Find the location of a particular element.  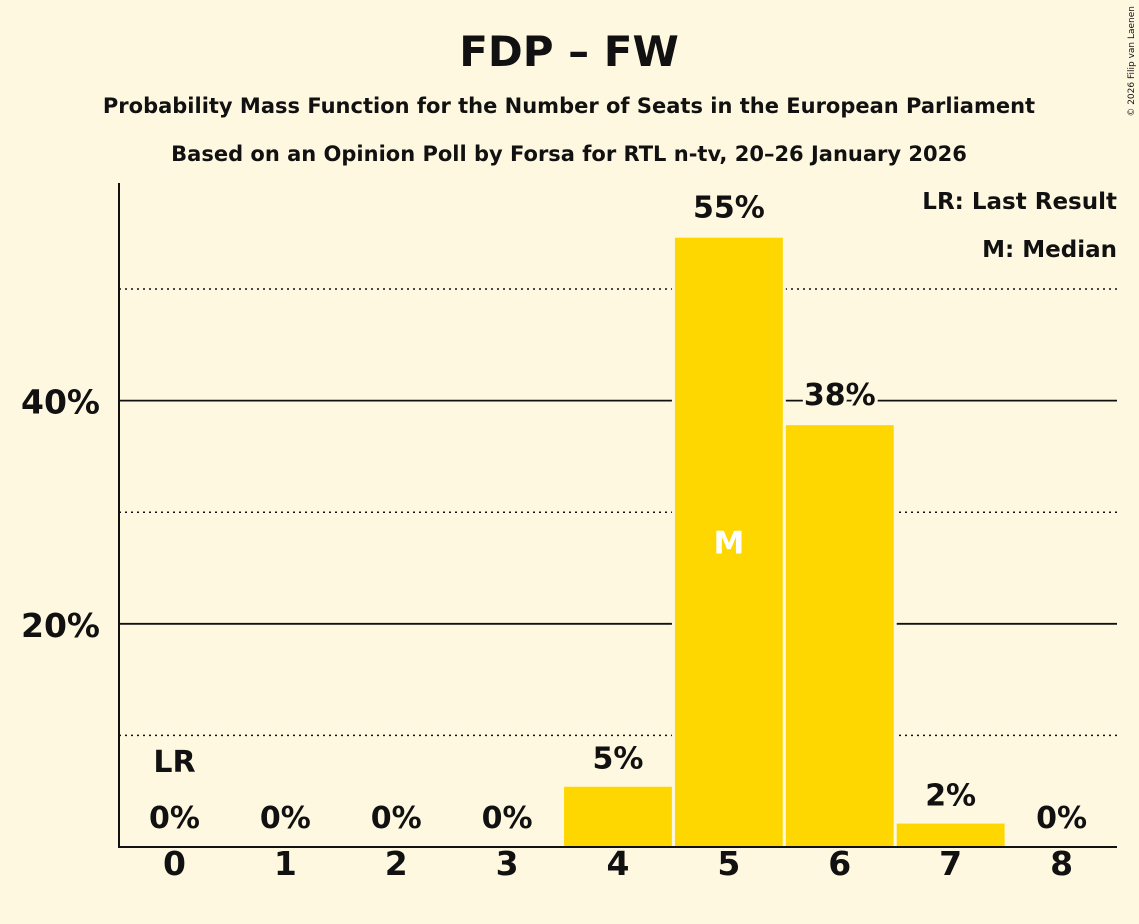

y-tick-label-40: 40% is located at coordinates (60, 402).